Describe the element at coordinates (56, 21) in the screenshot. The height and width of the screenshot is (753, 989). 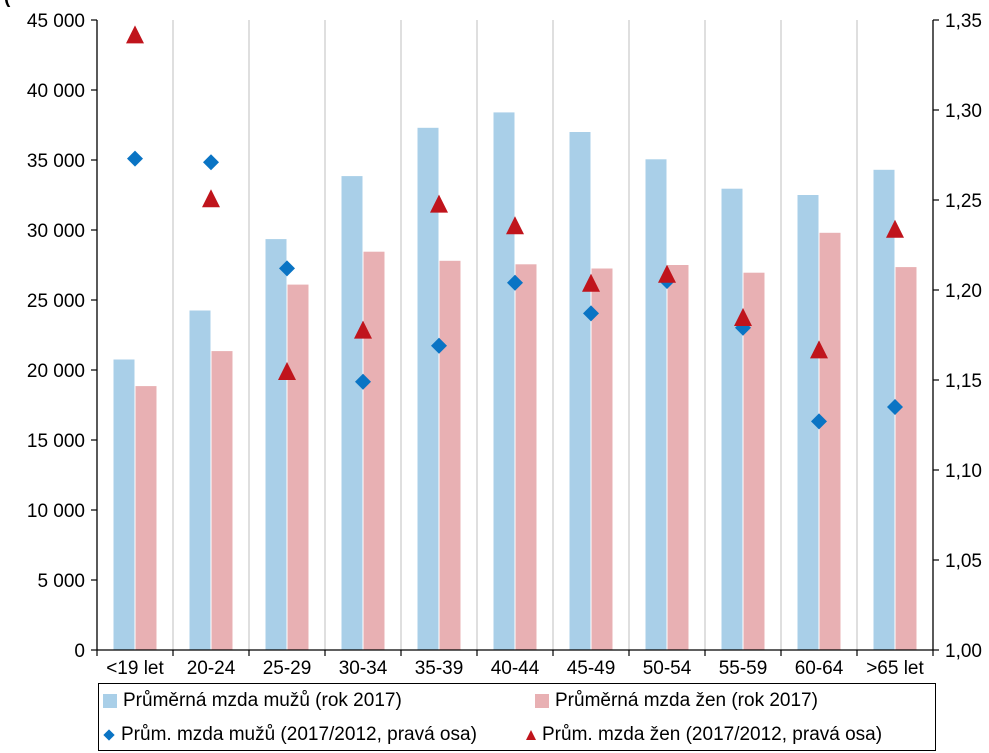
I see `left-tick-label: 45 000` at that location.